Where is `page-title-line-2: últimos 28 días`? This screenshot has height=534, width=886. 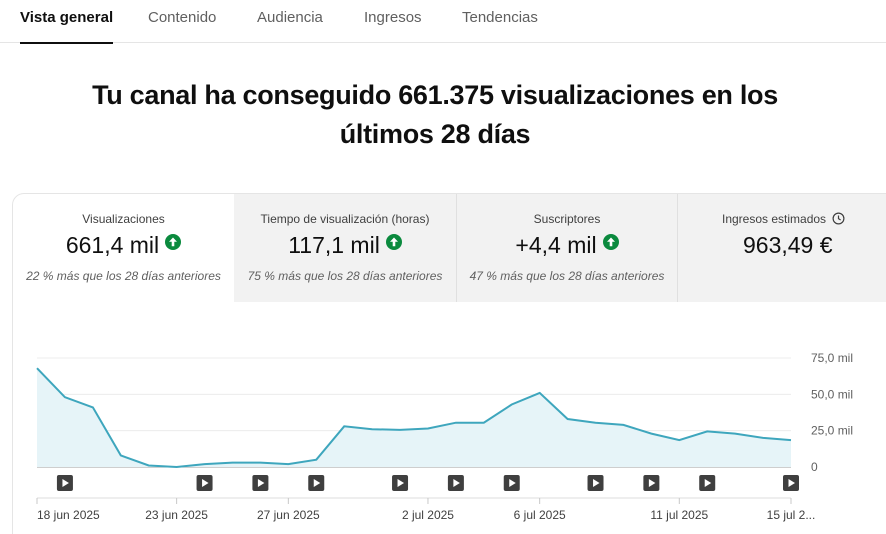
page-title-line-2: últimos 28 días is located at coordinates (435, 134).